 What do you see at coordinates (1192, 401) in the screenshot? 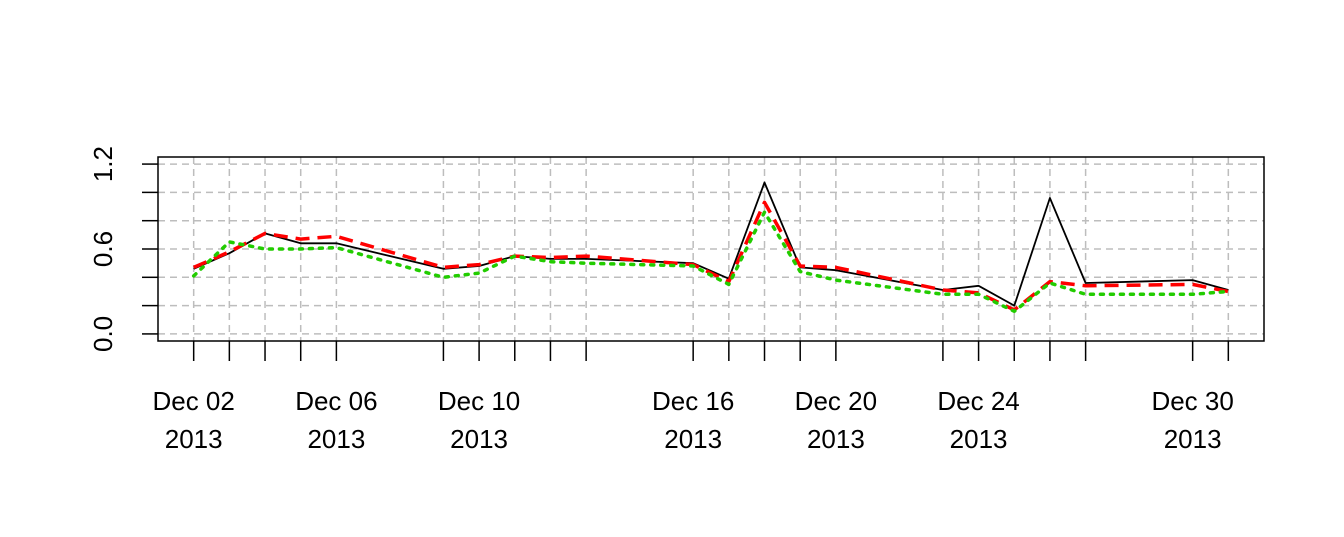
I see `x-tick-label: Dec 30` at bounding box center [1192, 401].